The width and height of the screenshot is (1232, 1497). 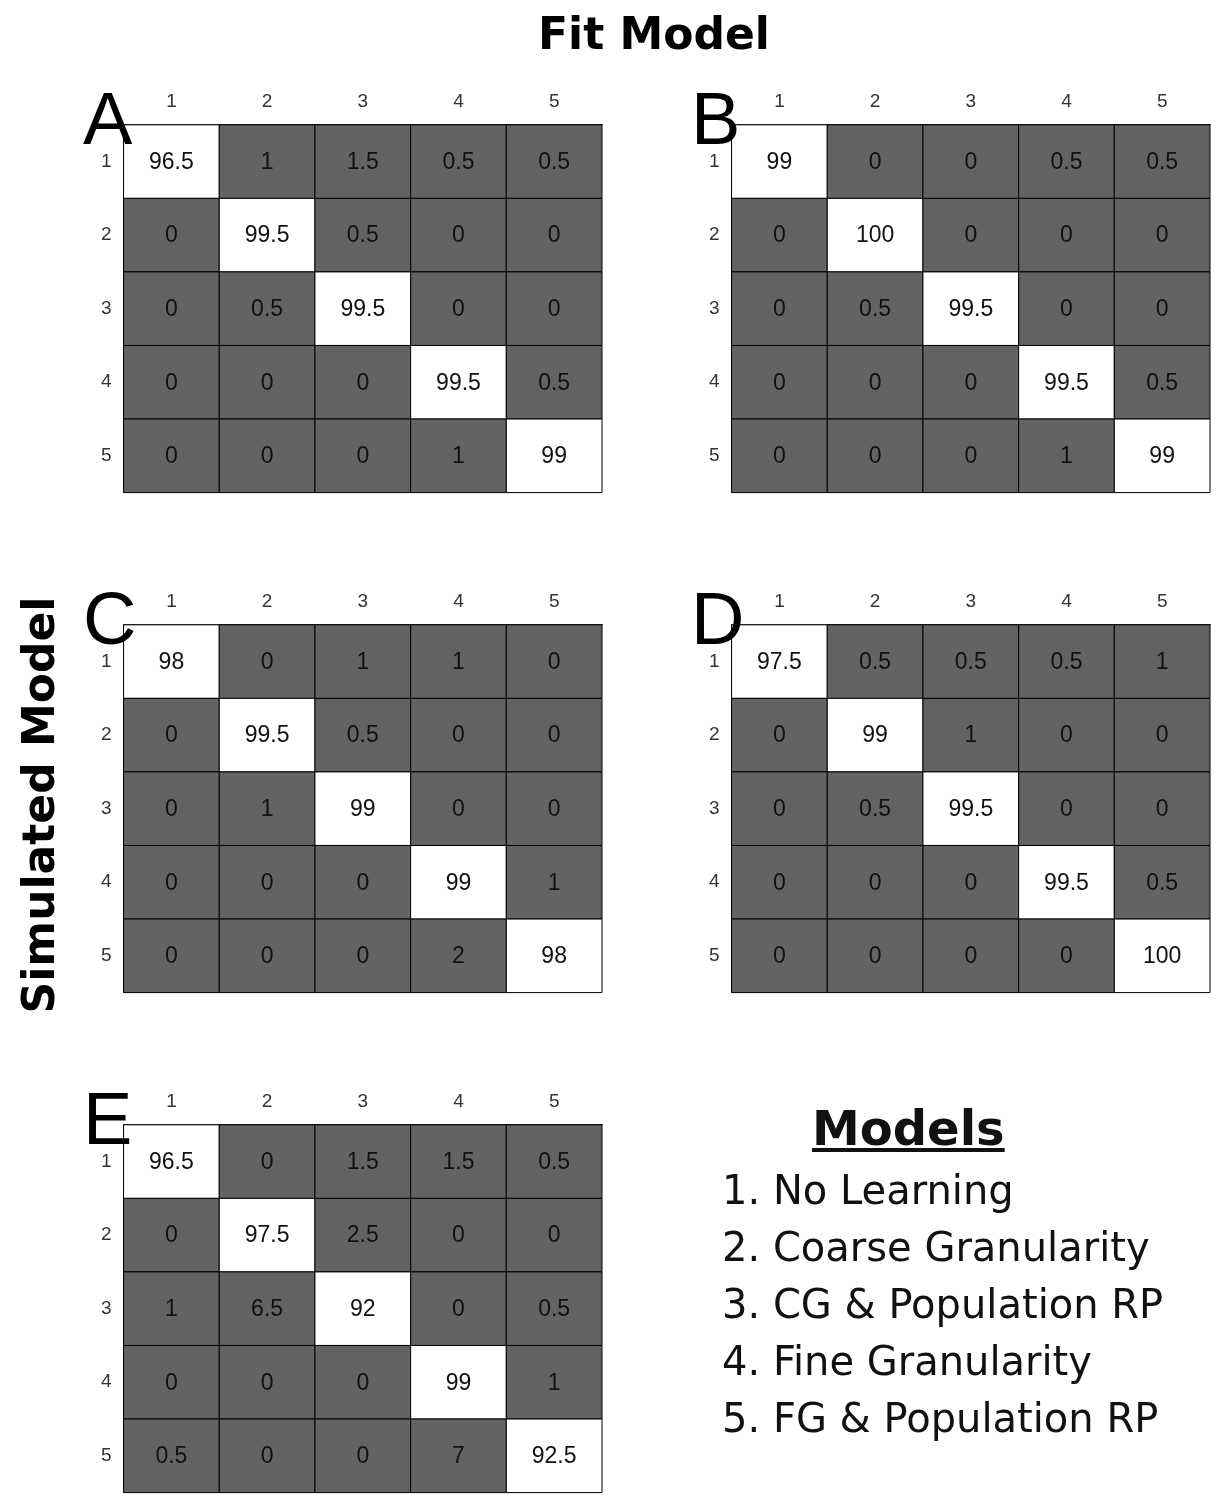 What do you see at coordinates (458, 1455) in the screenshot?
I see `data-label: 7` at bounding box center [458, 1455].